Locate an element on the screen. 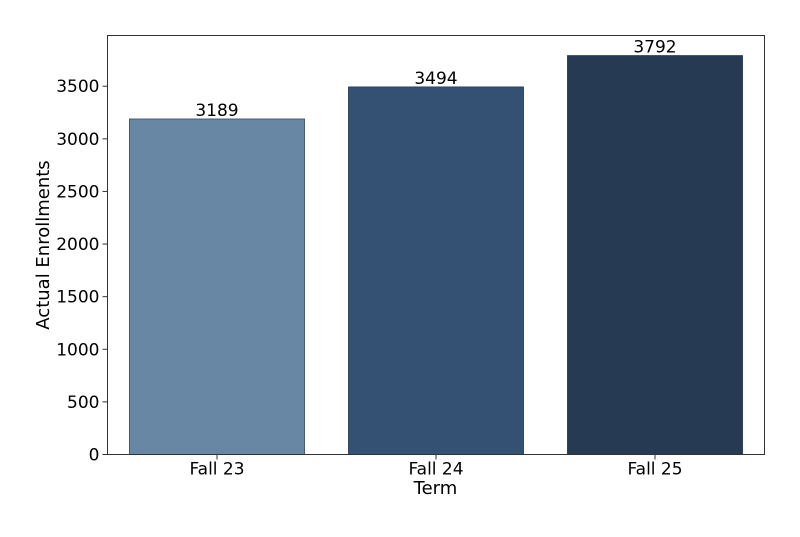 The width and height of the screenshot is (800, 537). data-label: 3189 is located at coordinates (216, 111).